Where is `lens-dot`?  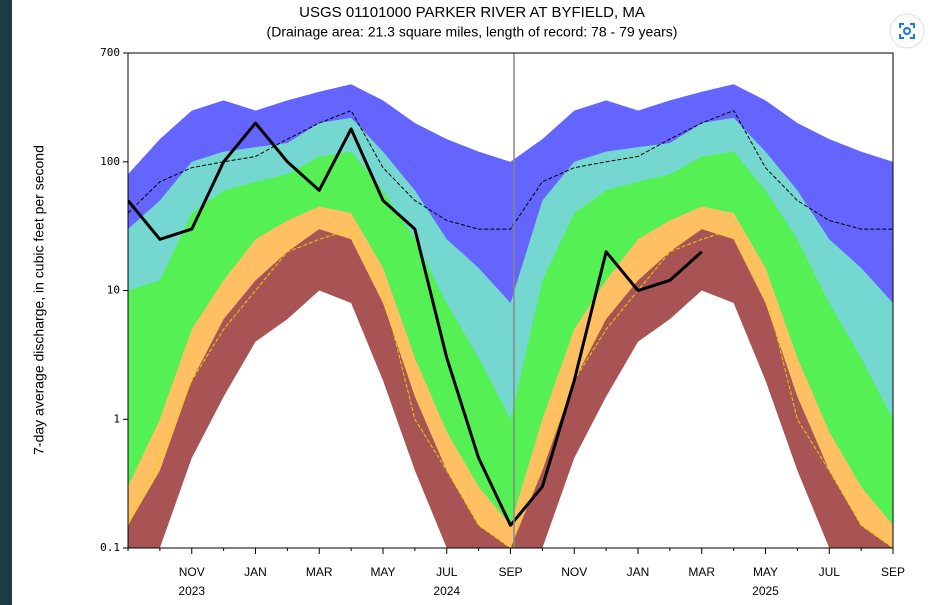
lens-dot is located at coordinates (907, 31).